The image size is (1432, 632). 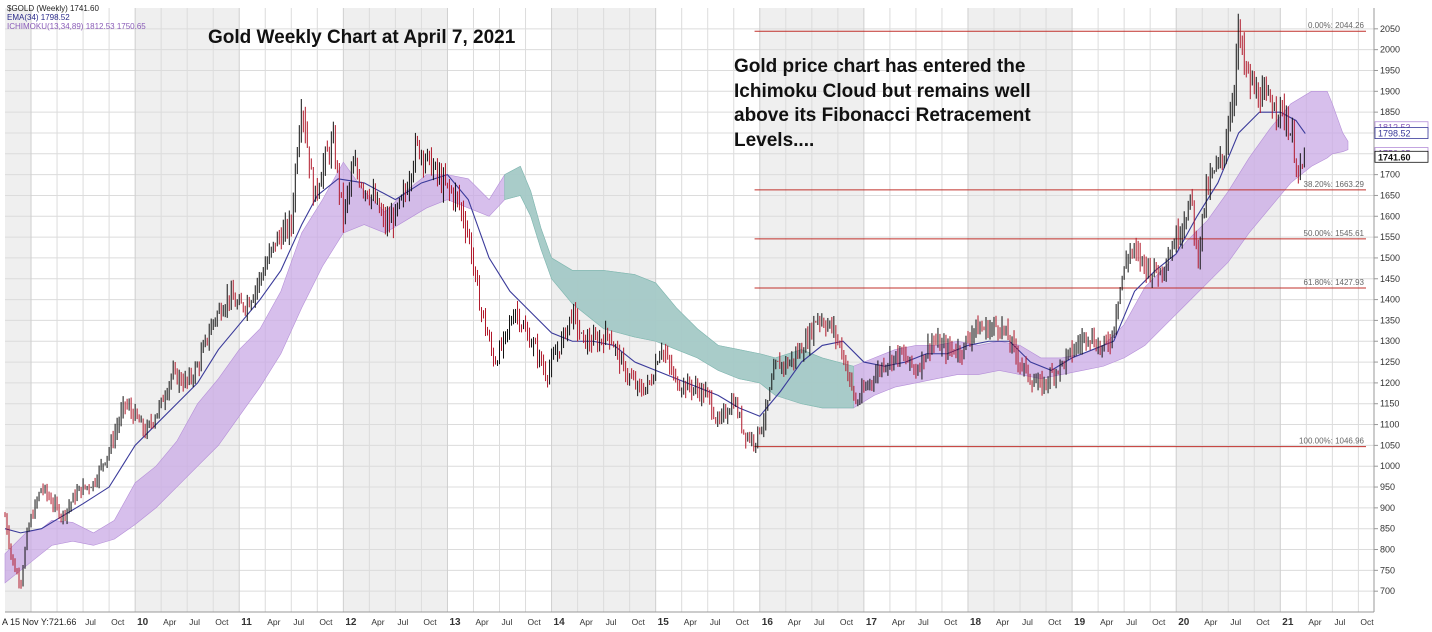 I want to click on y-tick-label: 1850, so click(x=1390, y=112).